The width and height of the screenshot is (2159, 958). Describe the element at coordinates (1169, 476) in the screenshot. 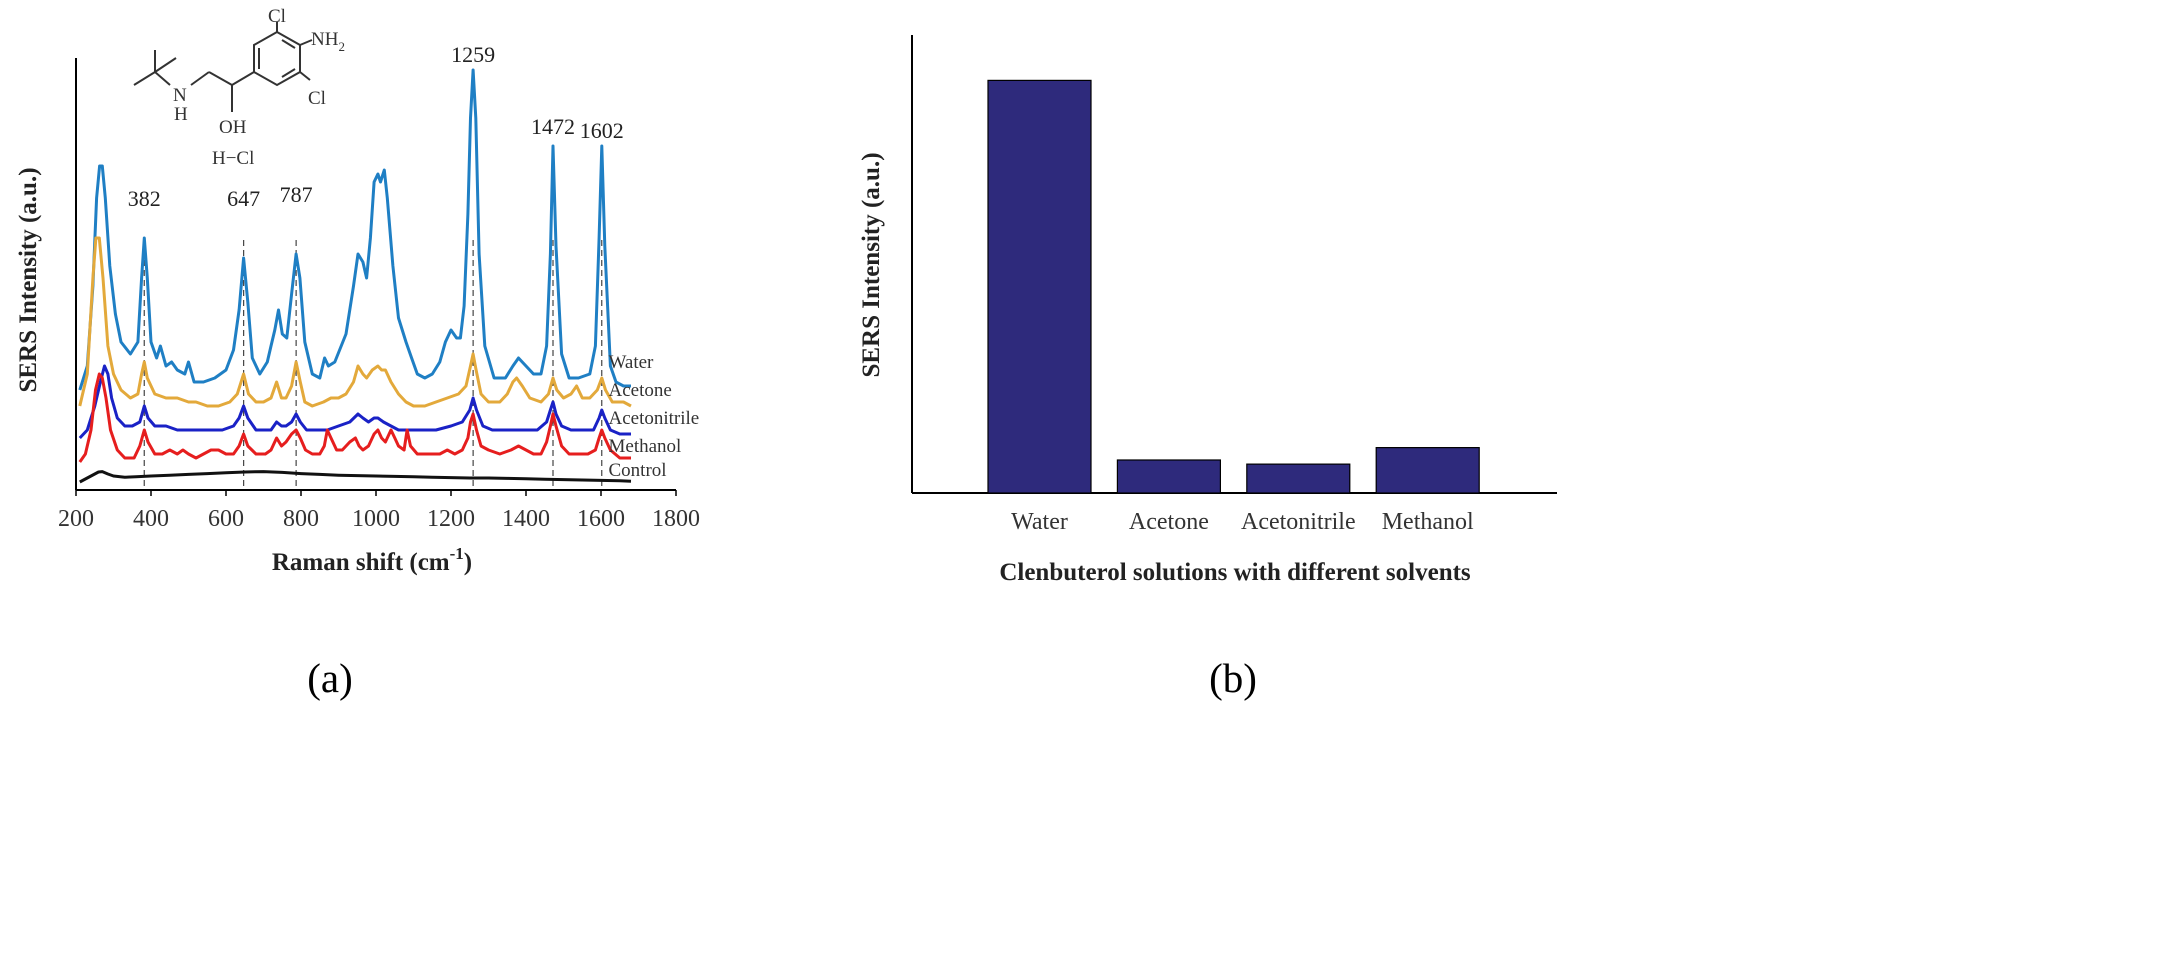

I see `bar-acetone` at that location.